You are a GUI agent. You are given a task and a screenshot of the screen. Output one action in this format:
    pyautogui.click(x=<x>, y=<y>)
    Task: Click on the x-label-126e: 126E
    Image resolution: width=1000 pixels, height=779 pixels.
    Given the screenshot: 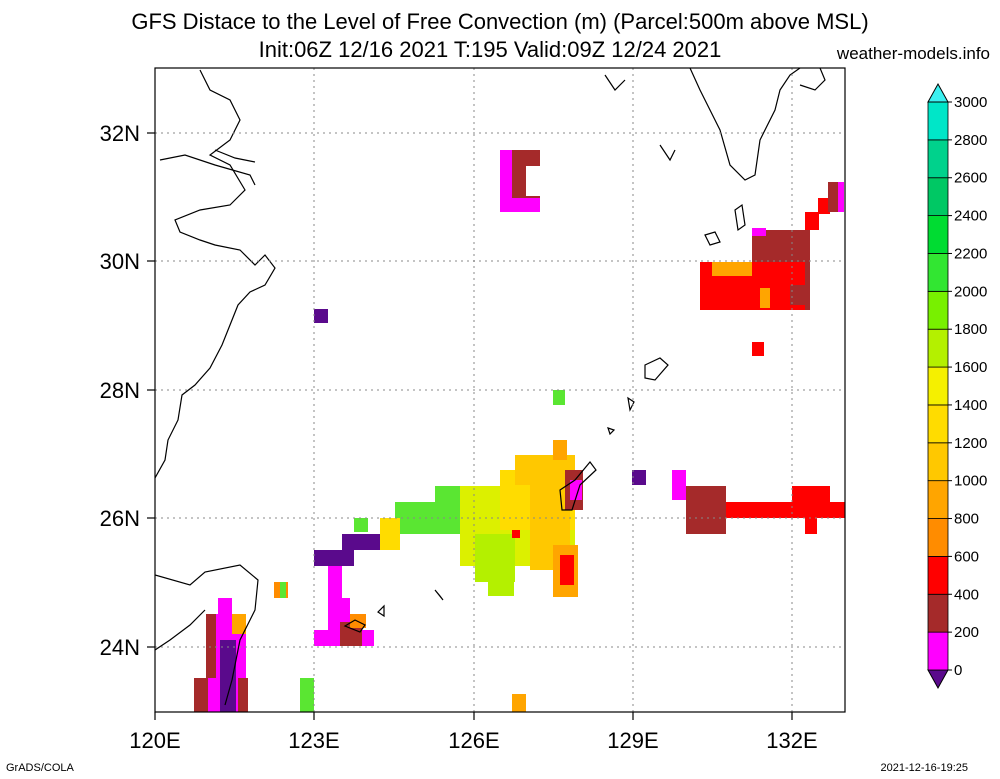 What is the action you would take?
    pyautogui.click(x=473, y=740)
    